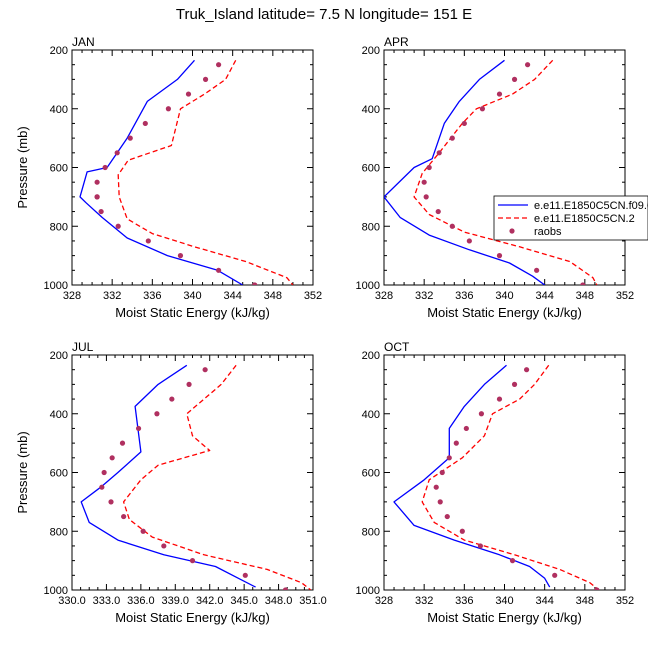 The width and height of the screenshot is (648, 653). I want to click on x-tick-label: 351.0, so click(313, 601).